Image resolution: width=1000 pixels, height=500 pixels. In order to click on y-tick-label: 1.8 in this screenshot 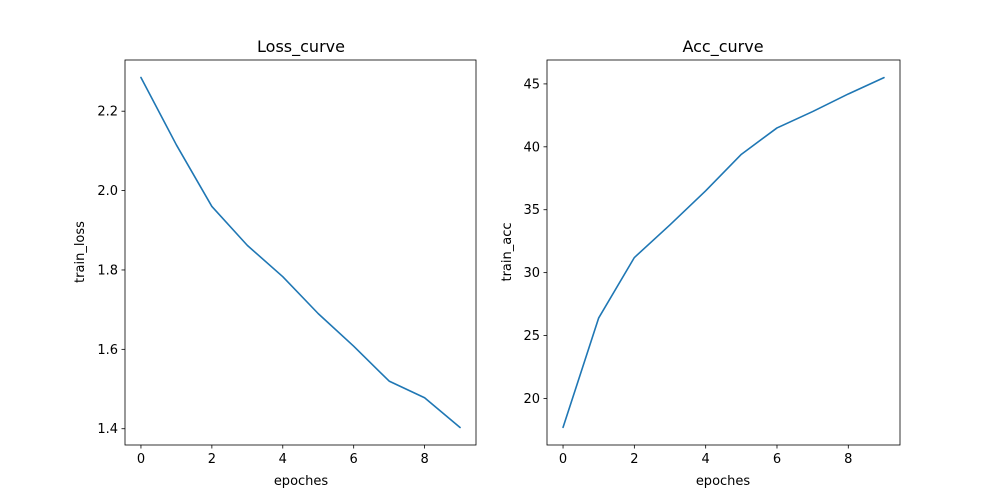, I will do `click(107, 270)`.